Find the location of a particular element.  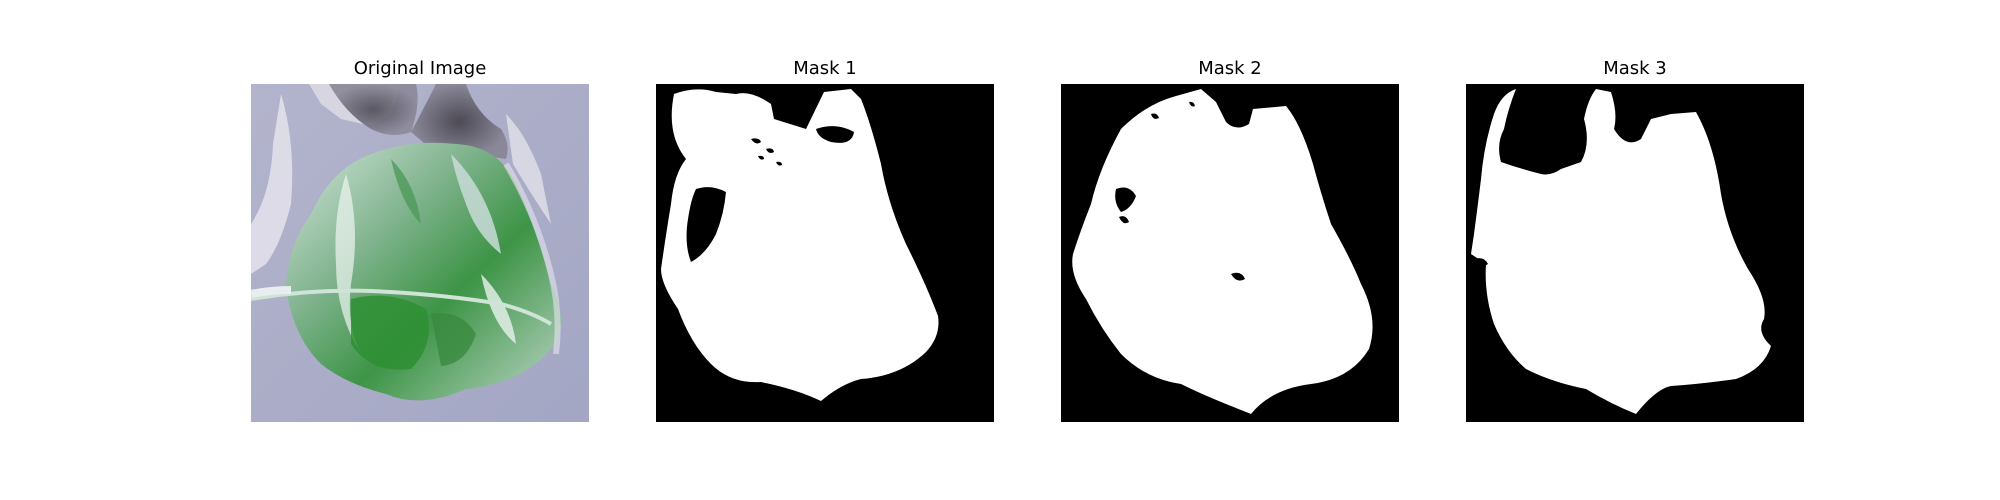

mask-2-panel is located at coordinates (1230, 253).